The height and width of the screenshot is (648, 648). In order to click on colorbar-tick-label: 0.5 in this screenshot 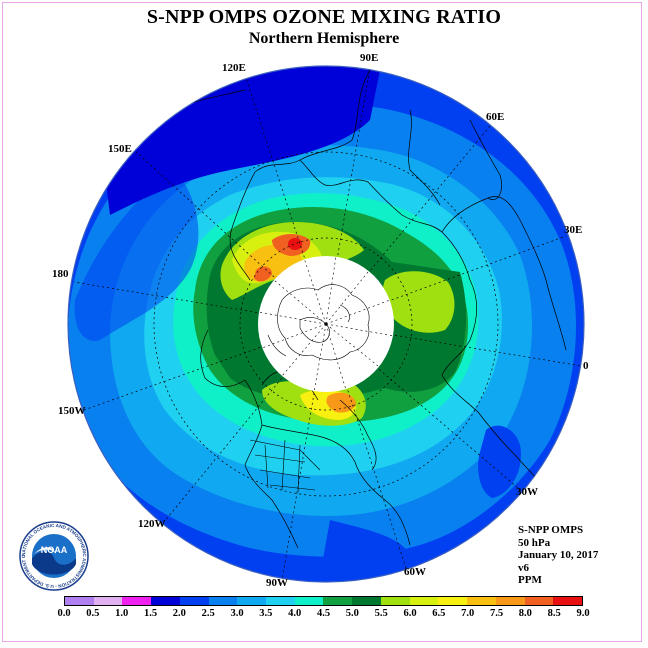, I will do `click(93, 613)`.